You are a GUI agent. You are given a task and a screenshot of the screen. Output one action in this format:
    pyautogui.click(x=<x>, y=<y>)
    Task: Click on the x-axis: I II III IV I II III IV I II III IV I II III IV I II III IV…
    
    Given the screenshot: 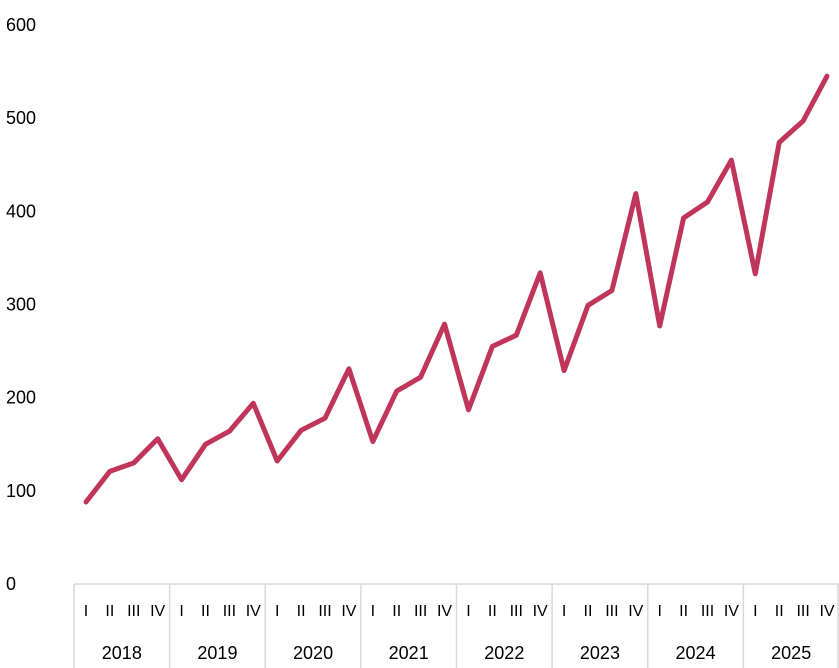 What is the action you would take?
    pyautogui.click(x=456, y=625)
    